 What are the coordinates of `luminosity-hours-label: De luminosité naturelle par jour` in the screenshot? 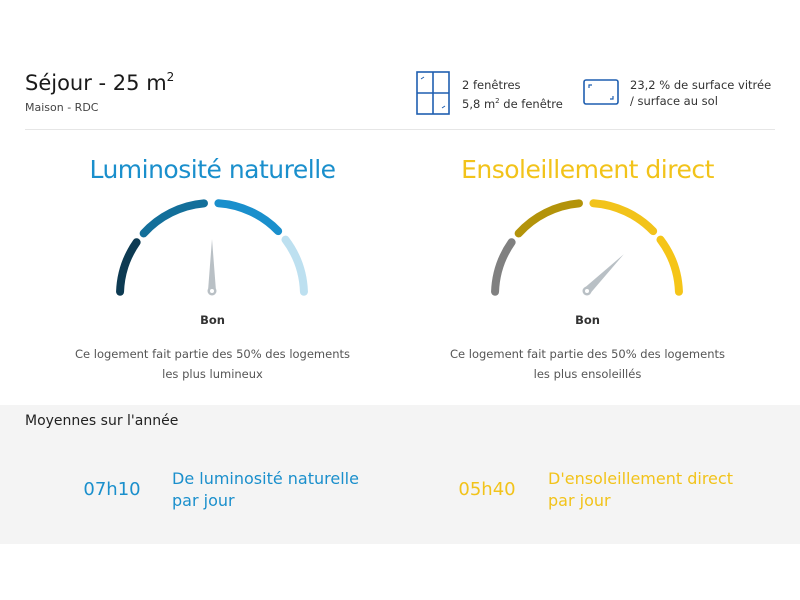 It's located at (265, 489).